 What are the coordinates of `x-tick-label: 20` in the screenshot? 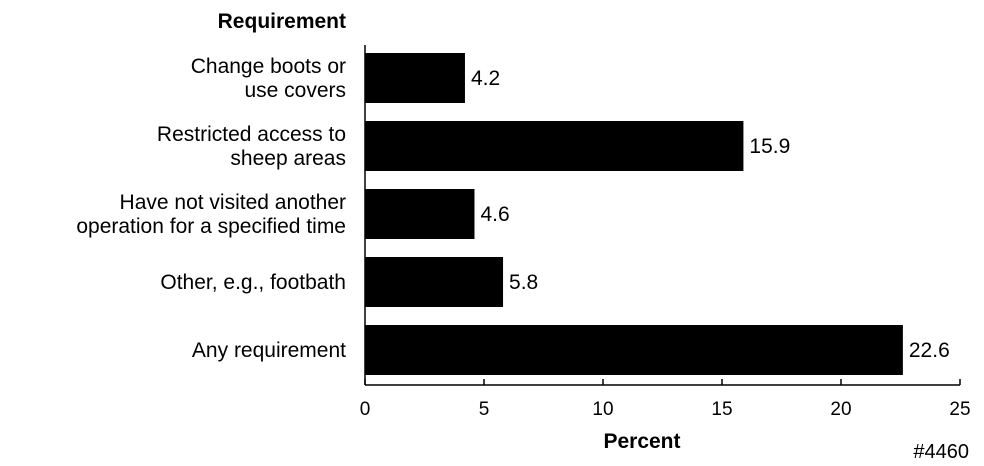 It's located at (840, 409).